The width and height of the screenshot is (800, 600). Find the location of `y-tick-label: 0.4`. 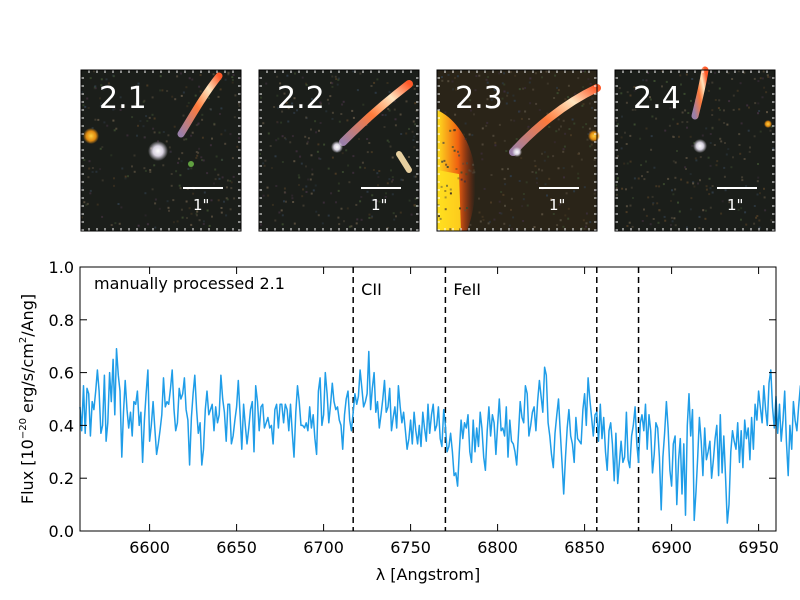

y-tick-label: 0.4 is located at coordinates (61, 425).